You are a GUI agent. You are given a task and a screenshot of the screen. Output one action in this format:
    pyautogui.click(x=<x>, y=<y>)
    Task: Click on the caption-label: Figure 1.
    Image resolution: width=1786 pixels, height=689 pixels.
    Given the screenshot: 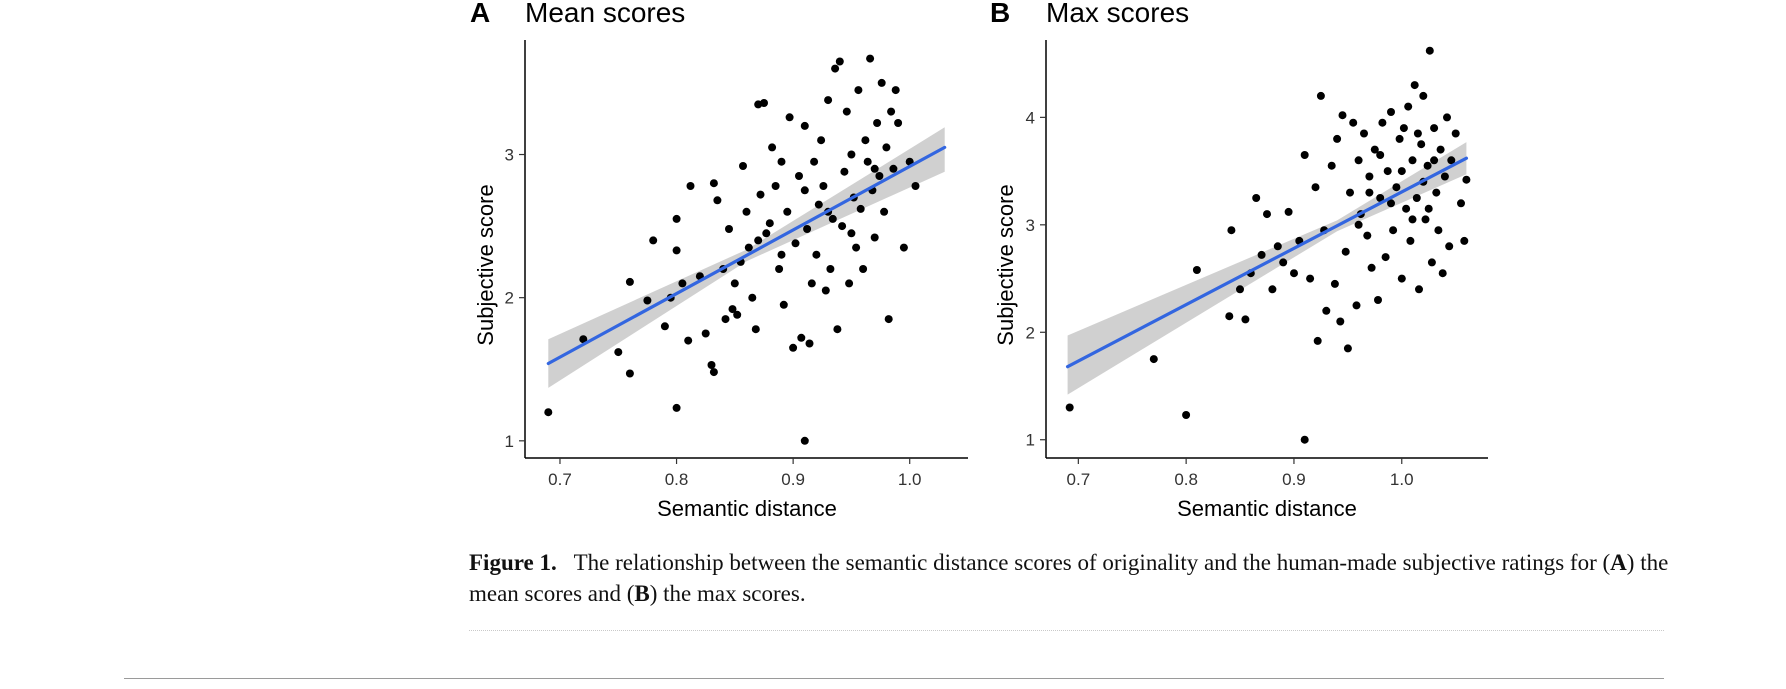 What is the action you would take?
    pyautogui.click(x=513, y=562)
    